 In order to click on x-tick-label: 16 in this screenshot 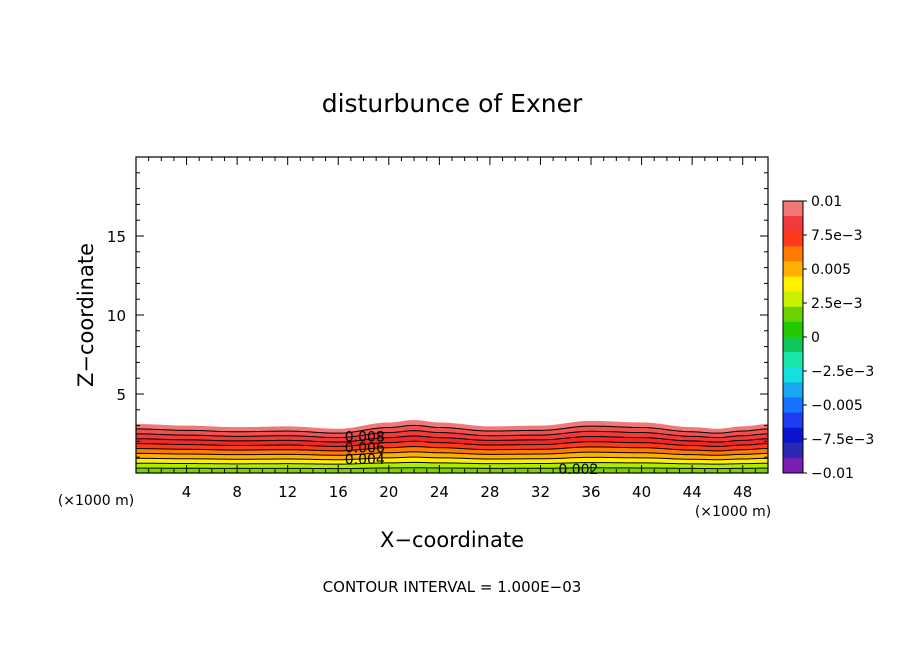, I will do `click(338, 492)`.